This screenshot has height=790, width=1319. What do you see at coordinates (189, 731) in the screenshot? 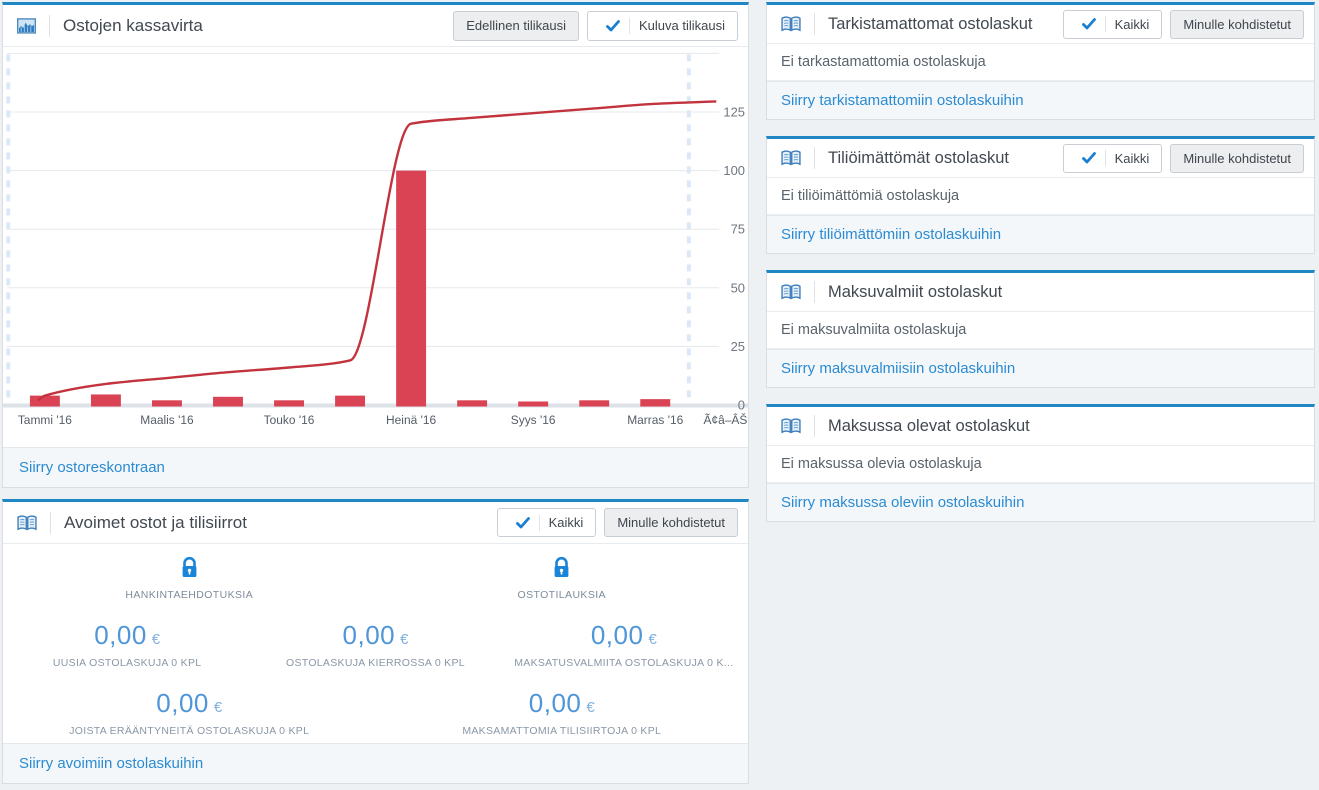
I see `stat-label: JOISTA ERÄÄNTYNEITÄ OSTOLASKUJA 0 KPL` at bounding box center [189, 731].